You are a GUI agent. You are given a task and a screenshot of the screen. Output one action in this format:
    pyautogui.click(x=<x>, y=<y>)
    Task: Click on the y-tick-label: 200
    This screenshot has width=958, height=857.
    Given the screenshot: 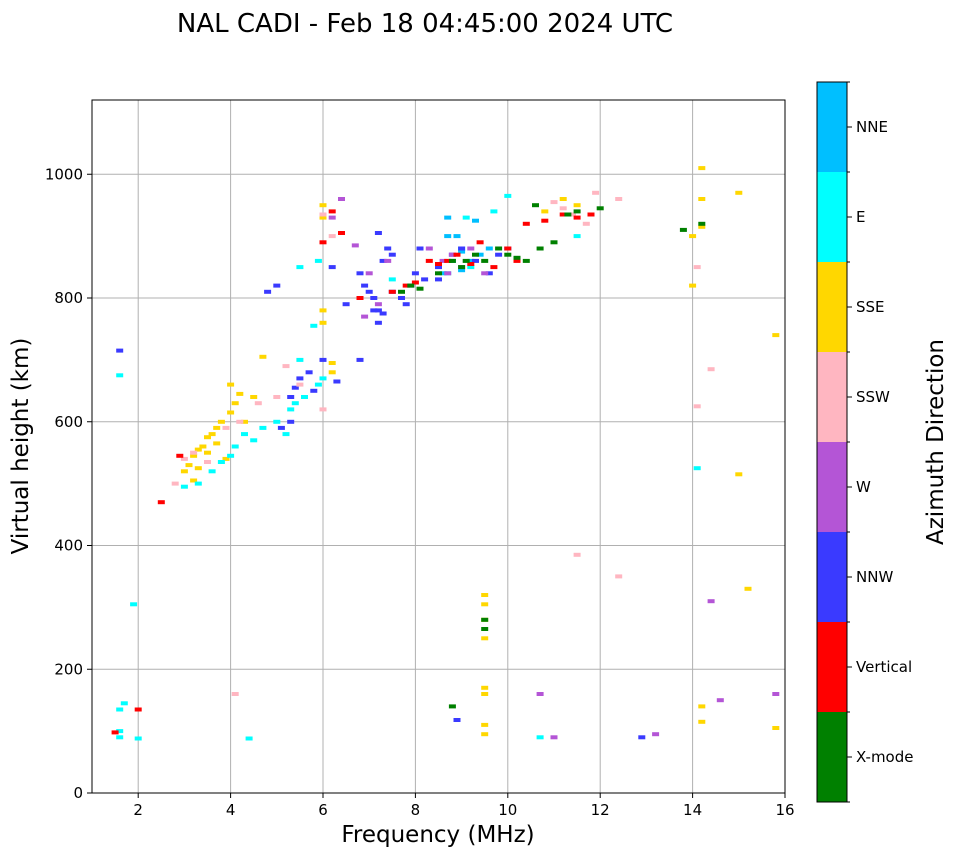 What is the action you would take?
    pyautogui.click(x=68, y=669)
    